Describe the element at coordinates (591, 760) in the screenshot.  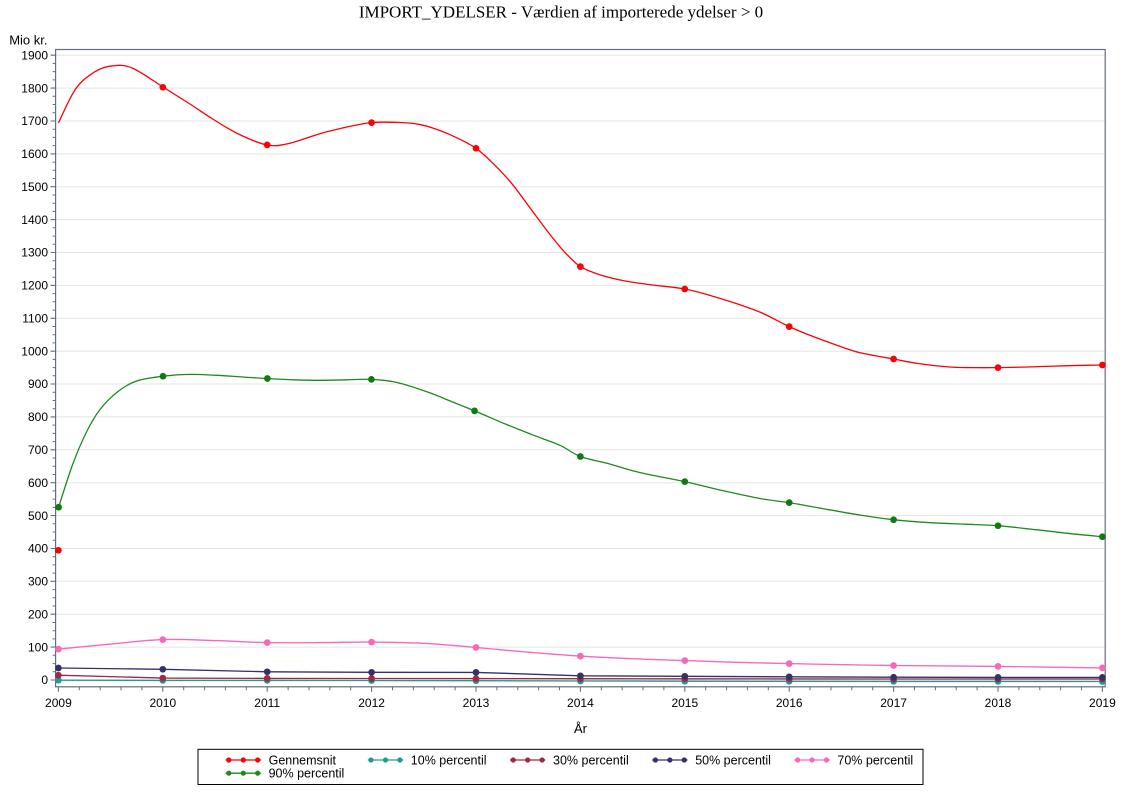
I see `svg-text: 30% percentil` at that location.